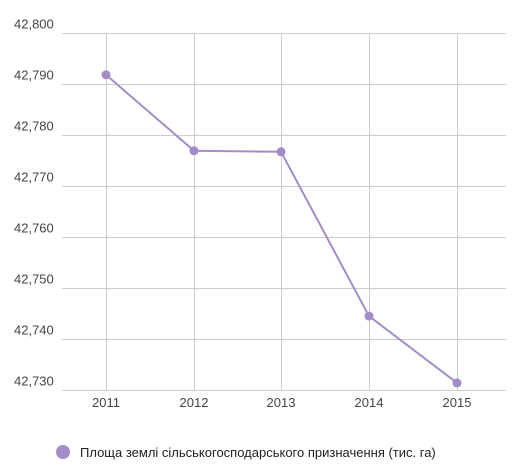 The image size is (522, 473). Describe the element at coordinates (34, 24) in the screenshot. I see `y-tick-label: 42,800` at that location.